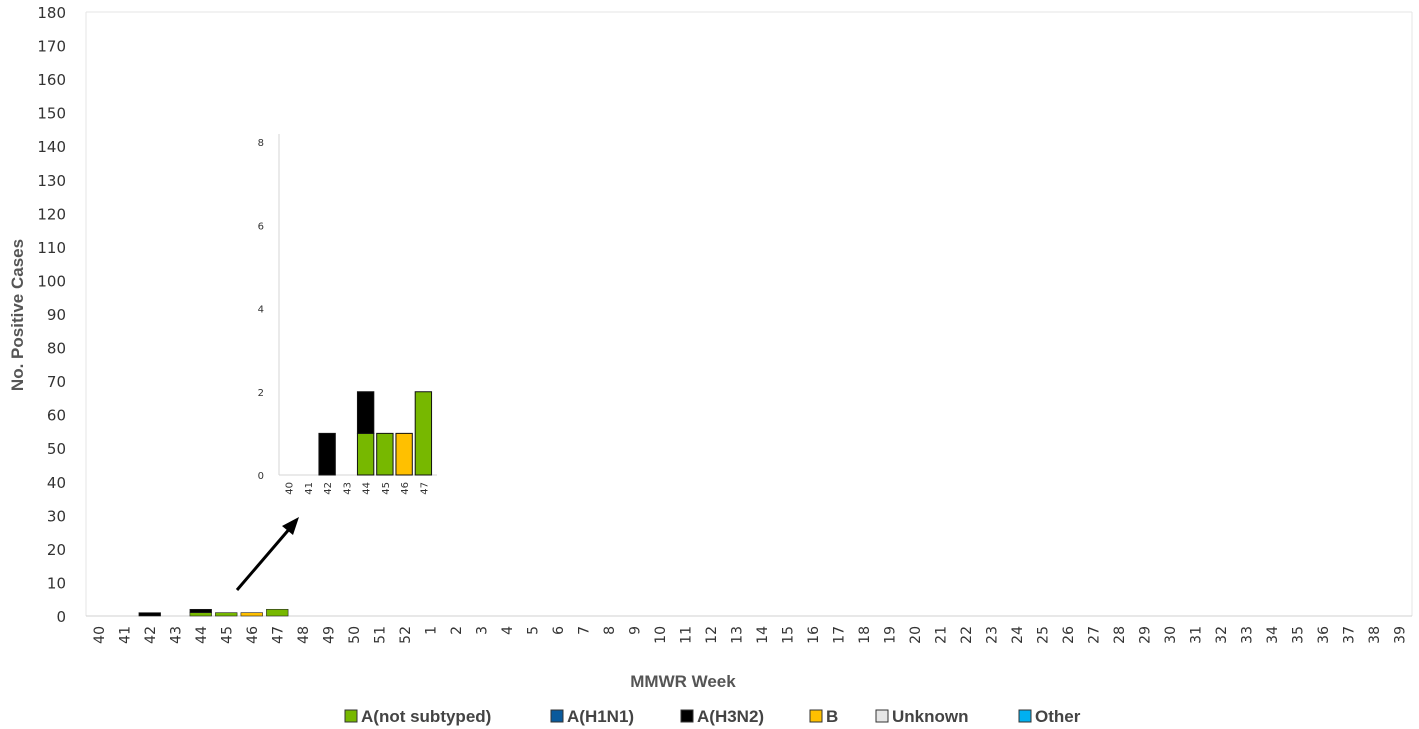  What do you see at coordinates (51, 214) in the screenshot?
I see `y-tick-label: 120` at bounding box center [51, 214].